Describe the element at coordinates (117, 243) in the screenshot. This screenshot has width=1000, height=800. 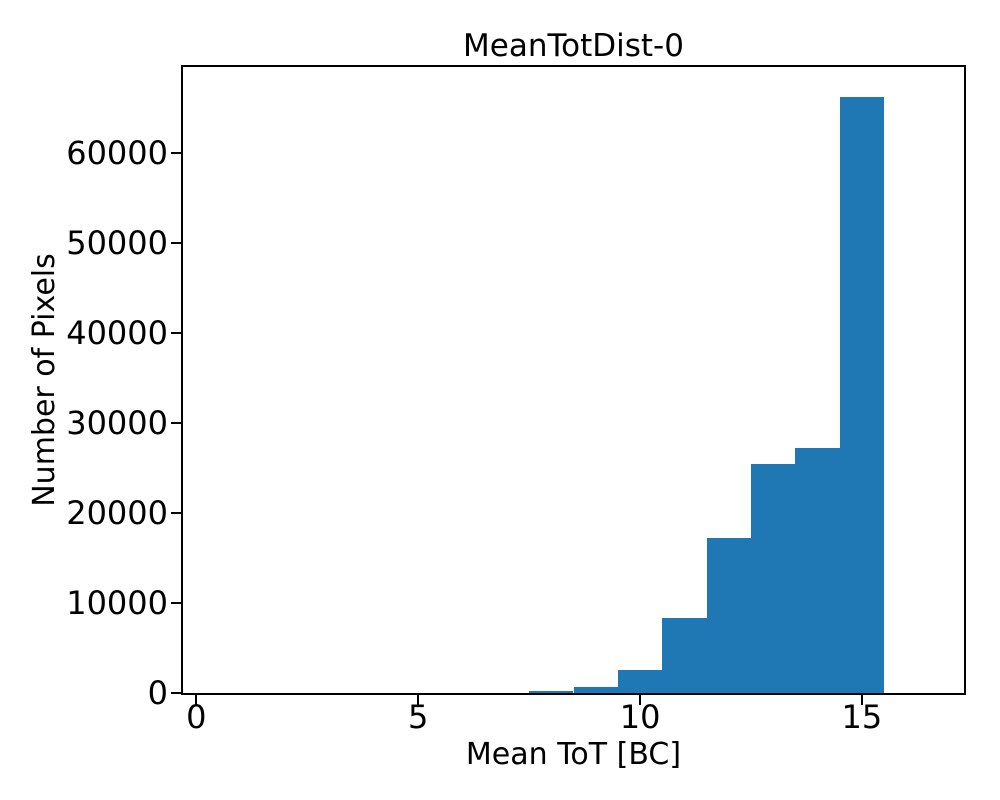
I see `y-tick-label: 50000` at that location.